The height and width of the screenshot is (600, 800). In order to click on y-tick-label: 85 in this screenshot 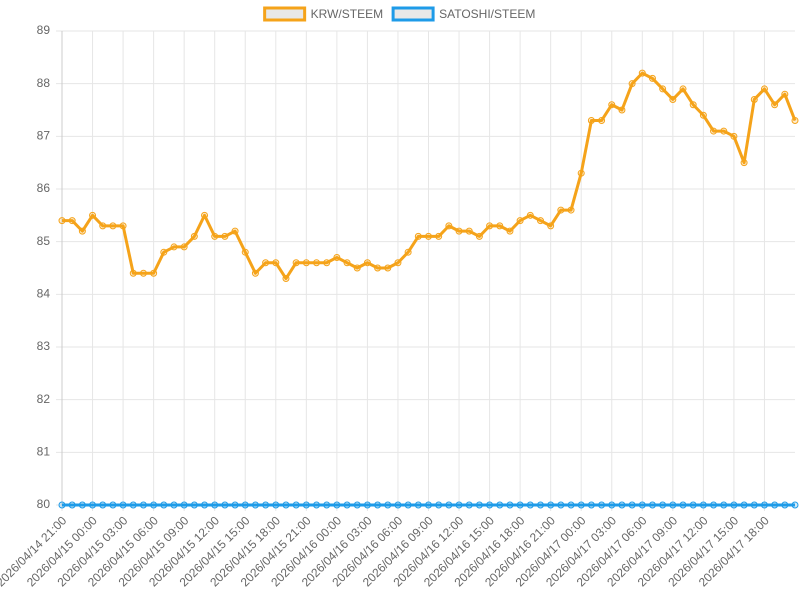, I will do `click(44, 241)`.